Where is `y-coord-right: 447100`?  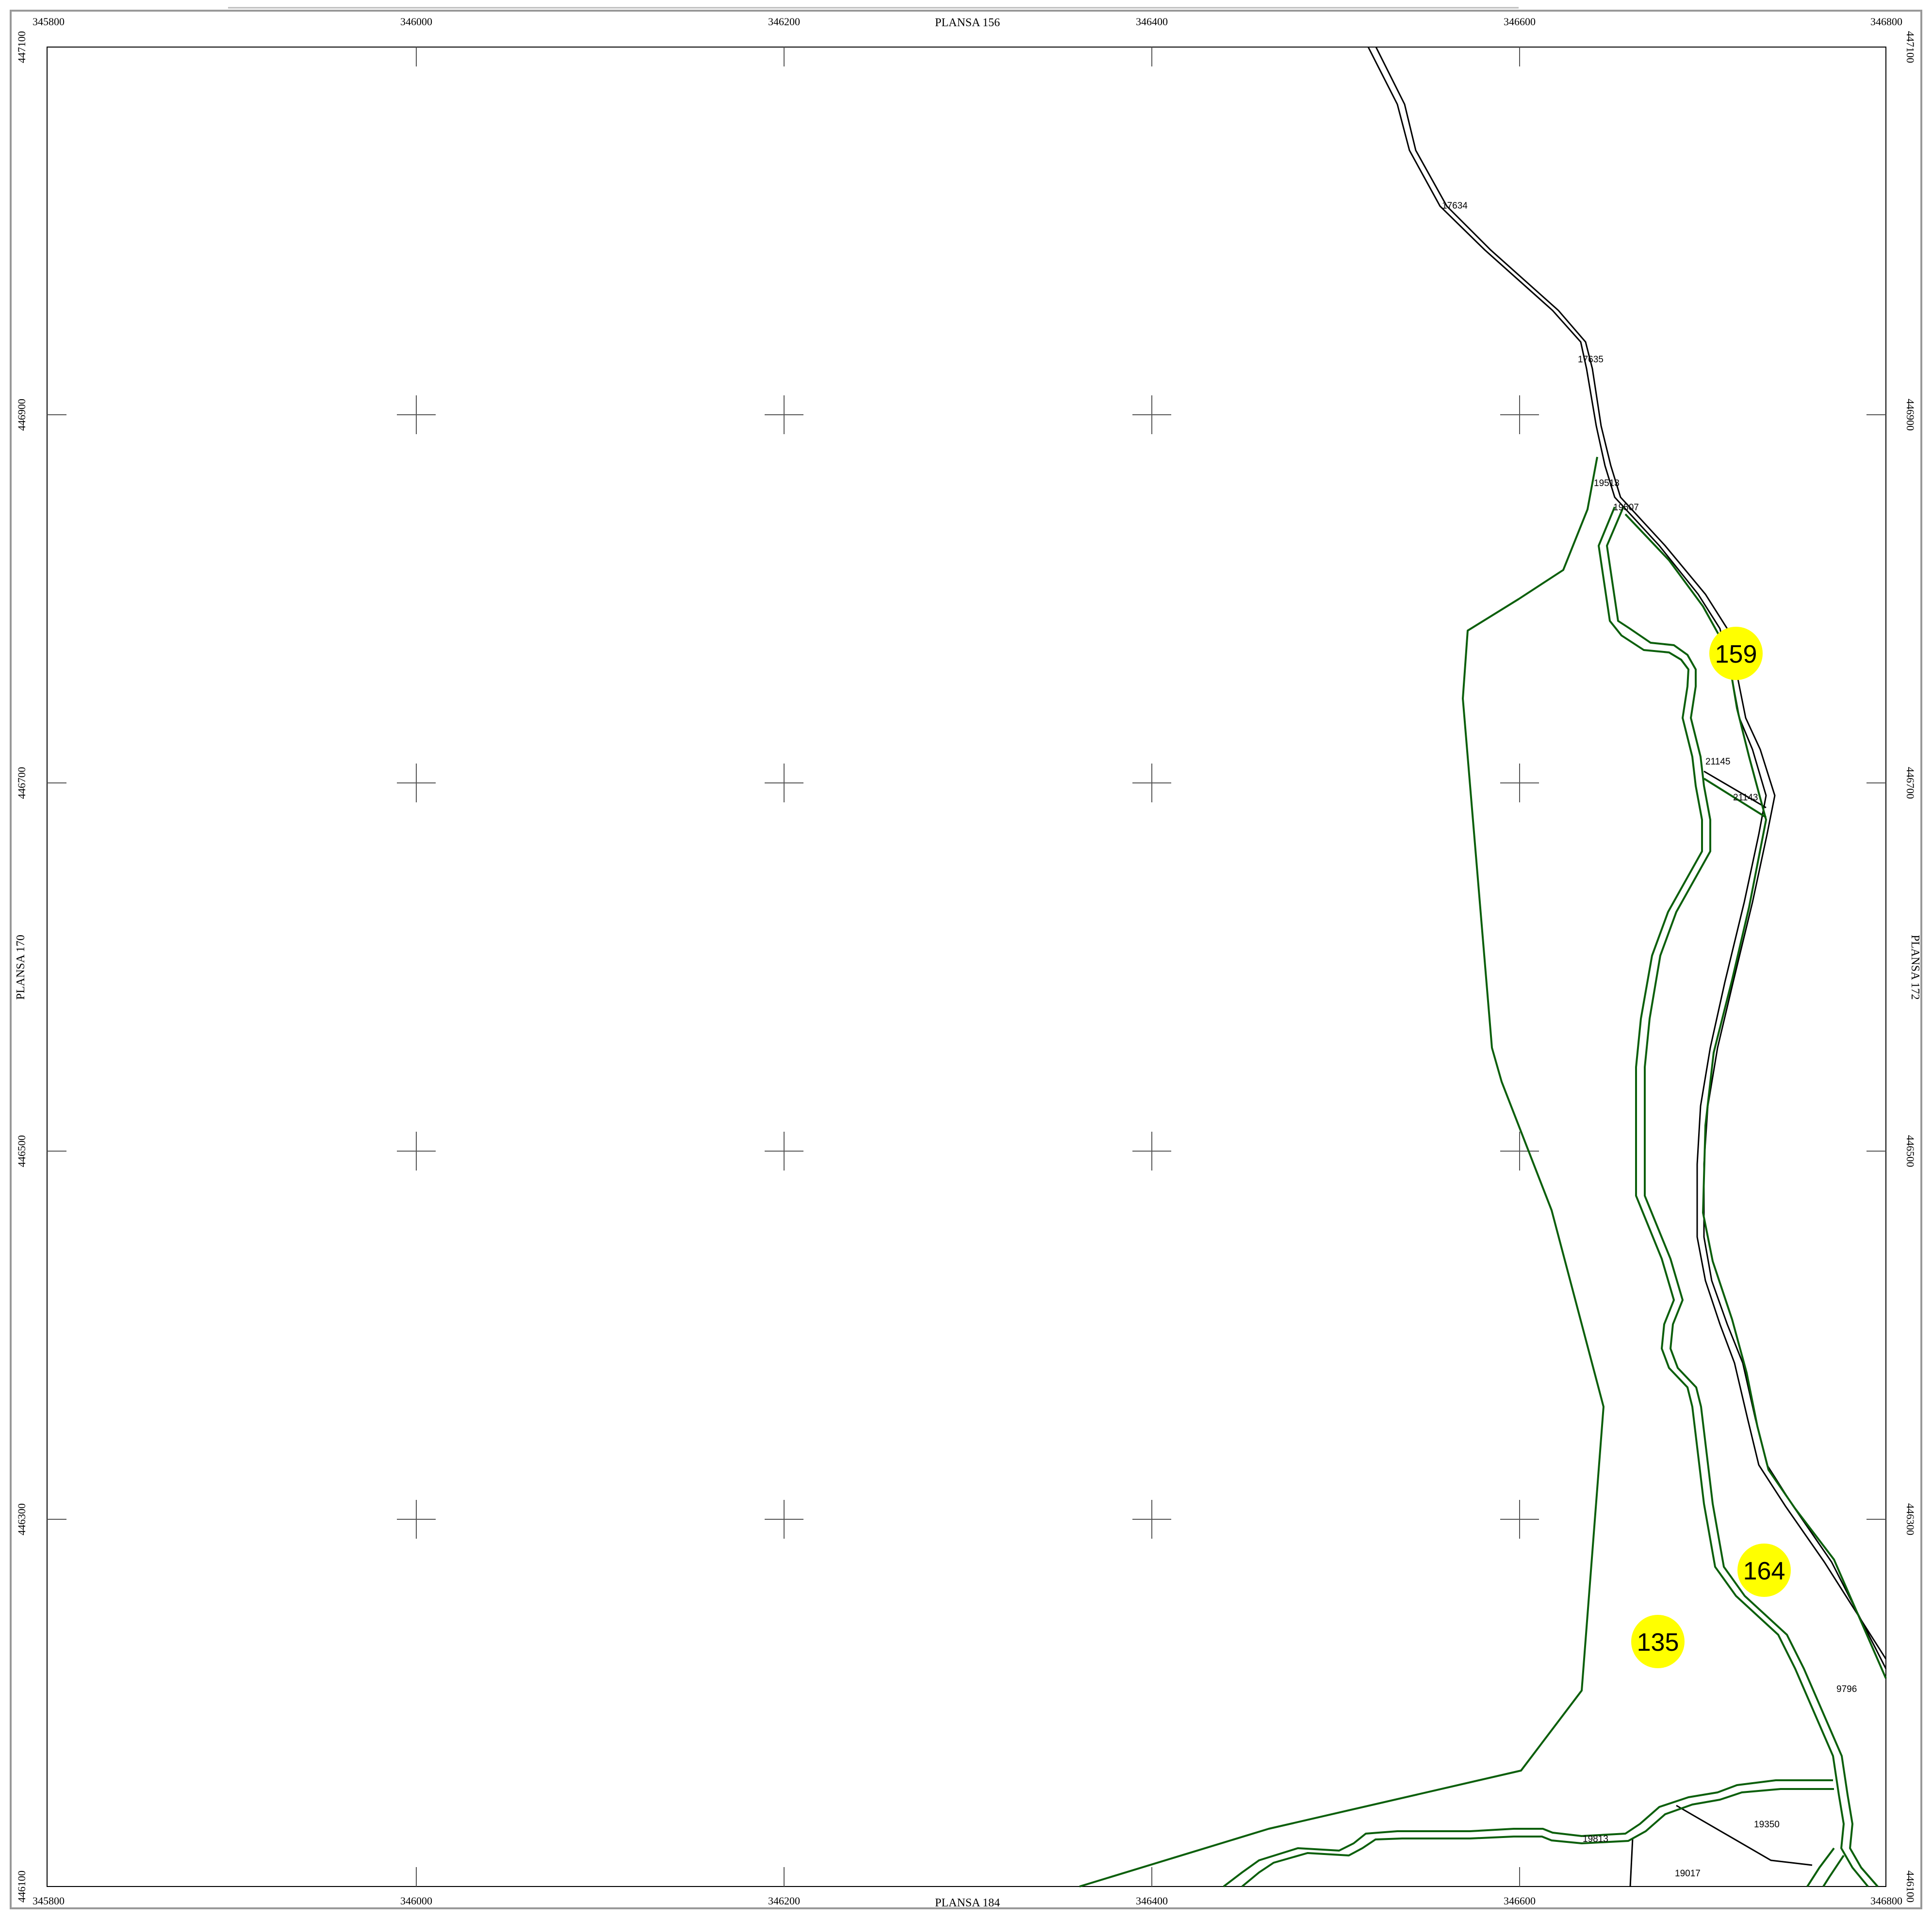 y-coord-right: 447100 is located at coordinates (1910, 47).